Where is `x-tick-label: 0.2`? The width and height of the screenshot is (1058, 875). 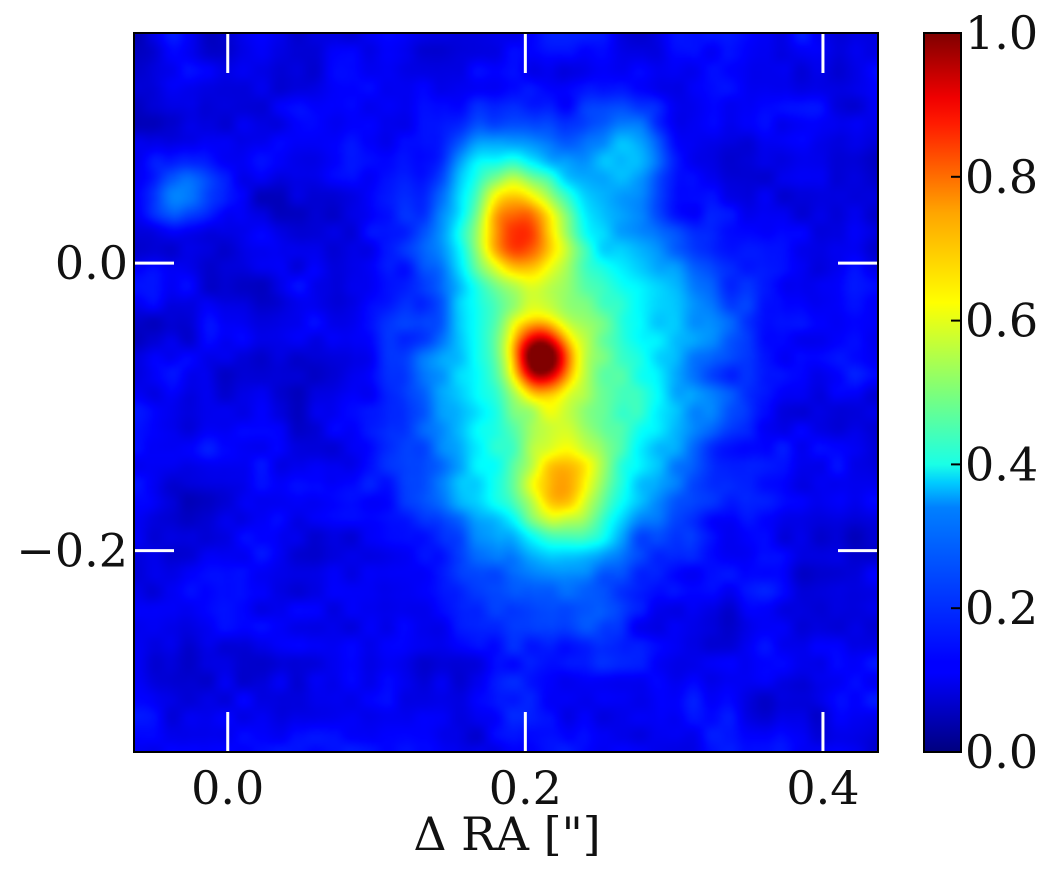 x-tick-label: 0.2 is located at coordinates (525, 788).